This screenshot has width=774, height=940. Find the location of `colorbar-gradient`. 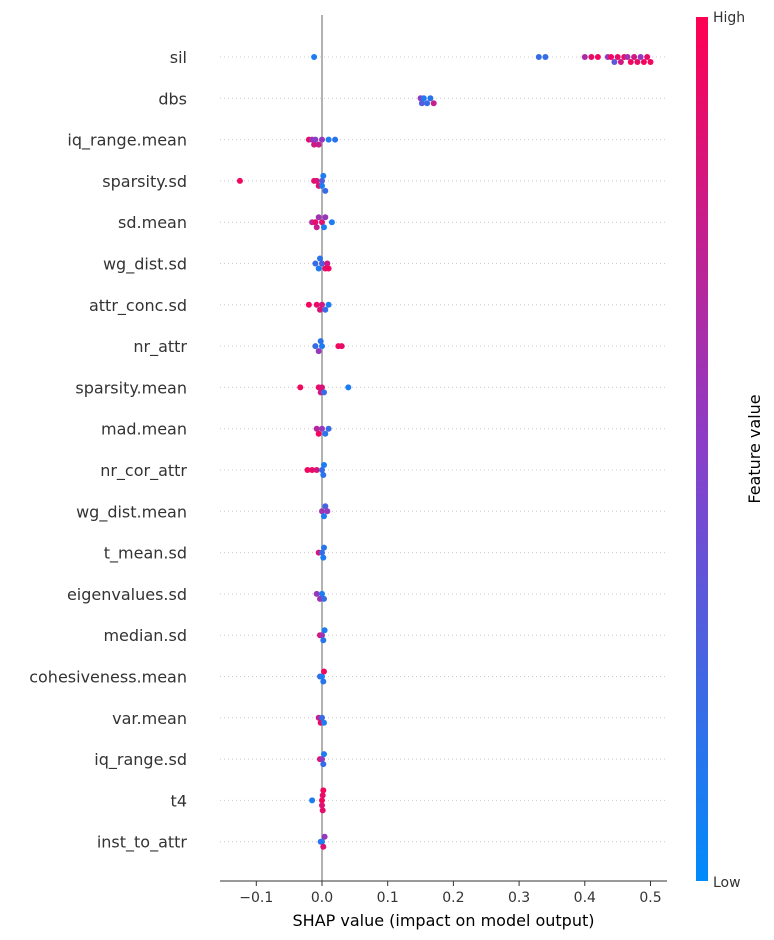

colorbar-gradient is located at coordinates (702, 449).